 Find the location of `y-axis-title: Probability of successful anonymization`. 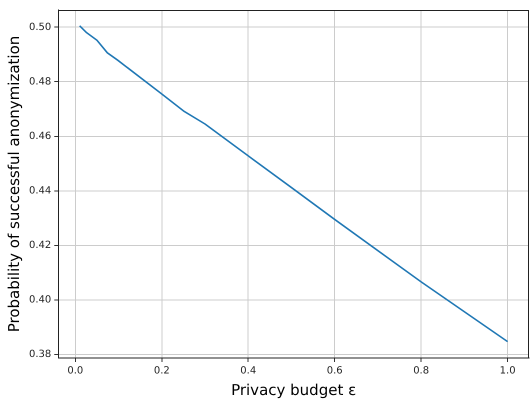

y-axis-title: Probability of successful anonymization is located at coordinates (13, 184).